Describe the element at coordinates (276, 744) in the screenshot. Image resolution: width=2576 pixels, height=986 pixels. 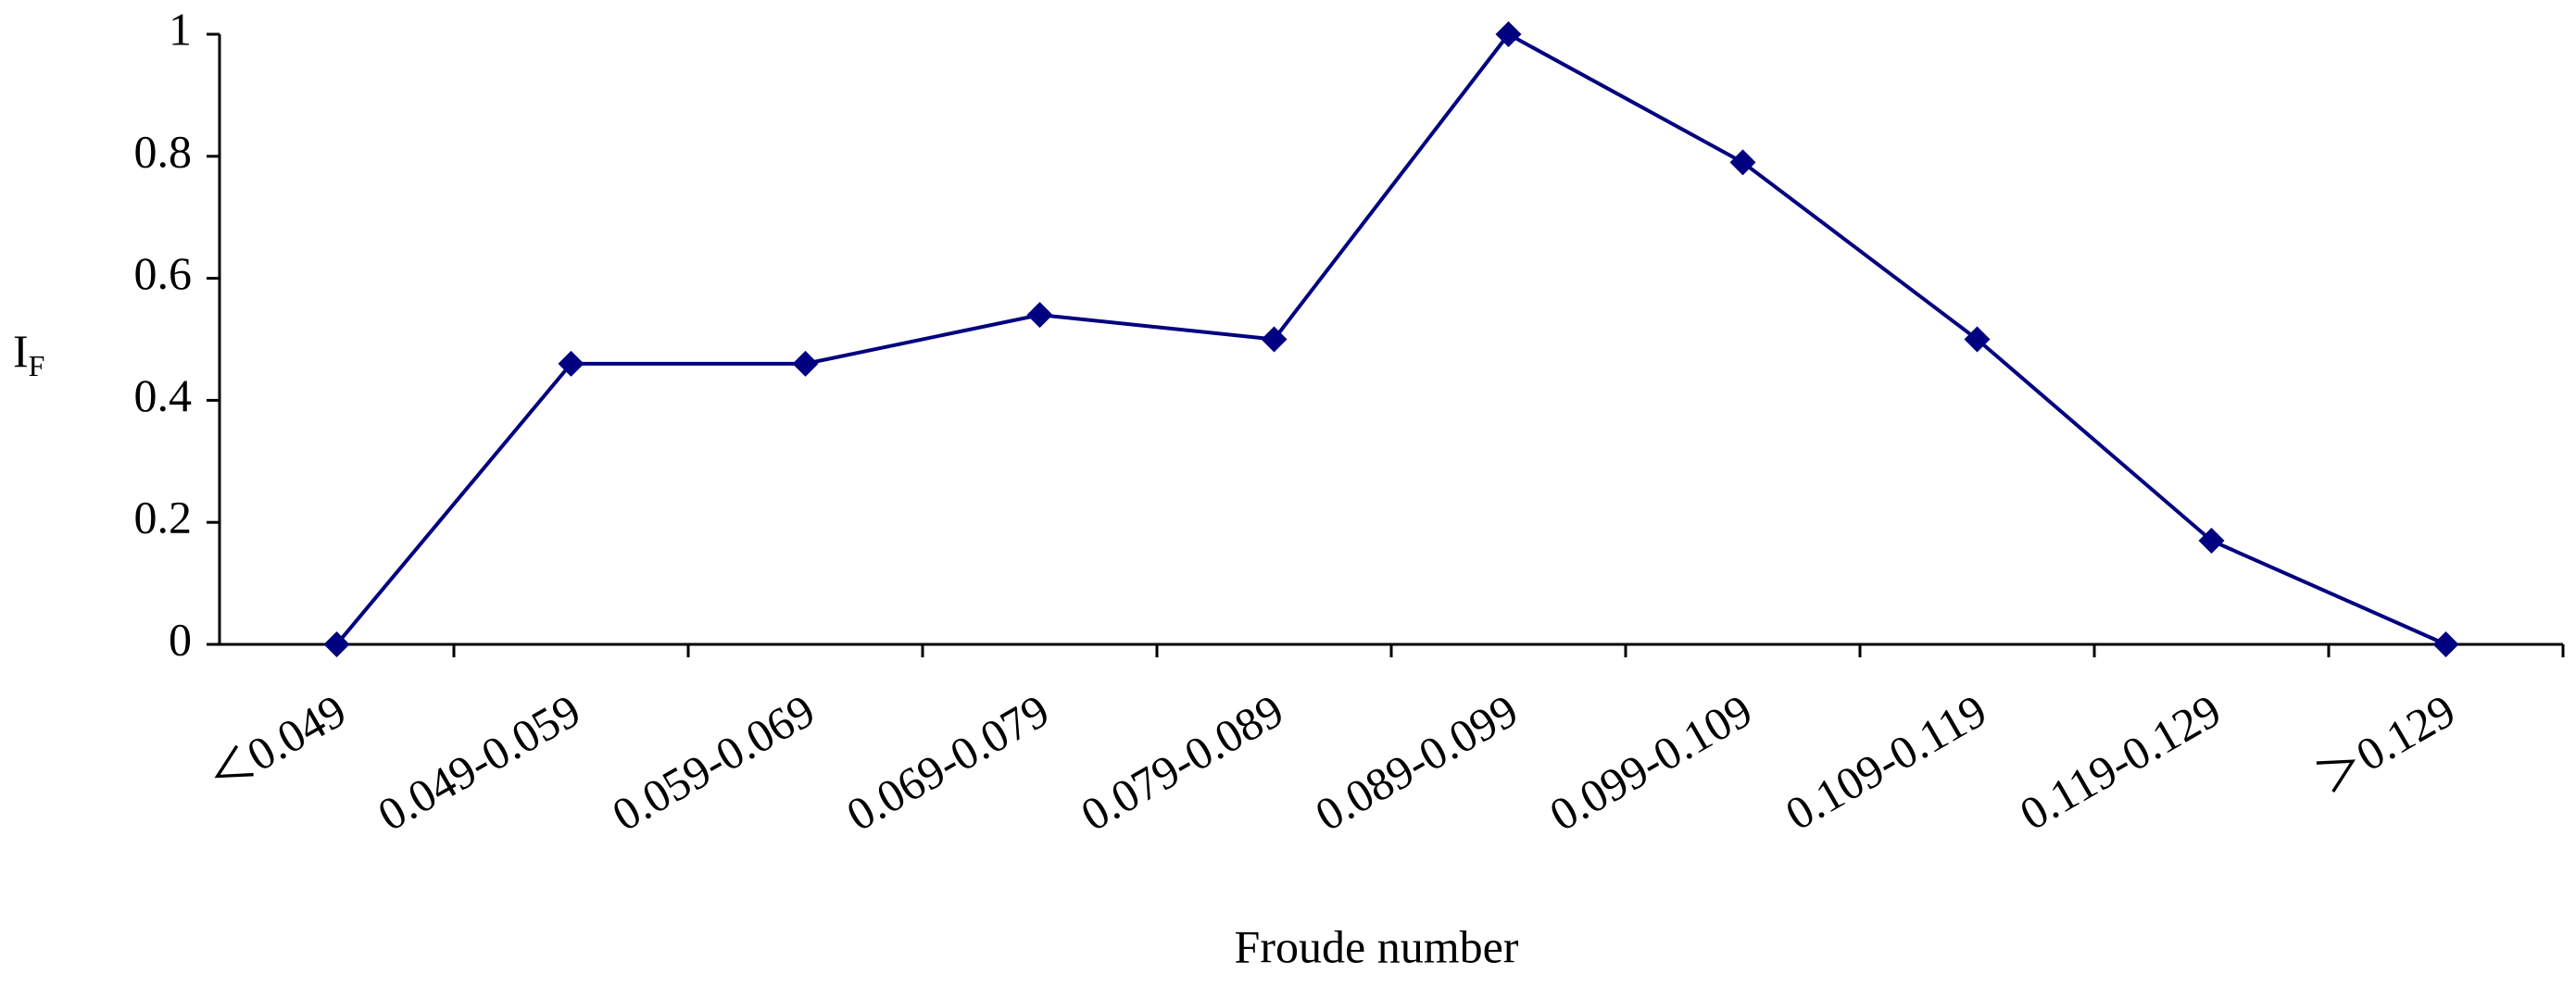
I see `x-tick-label: ＜0.049` at that location.